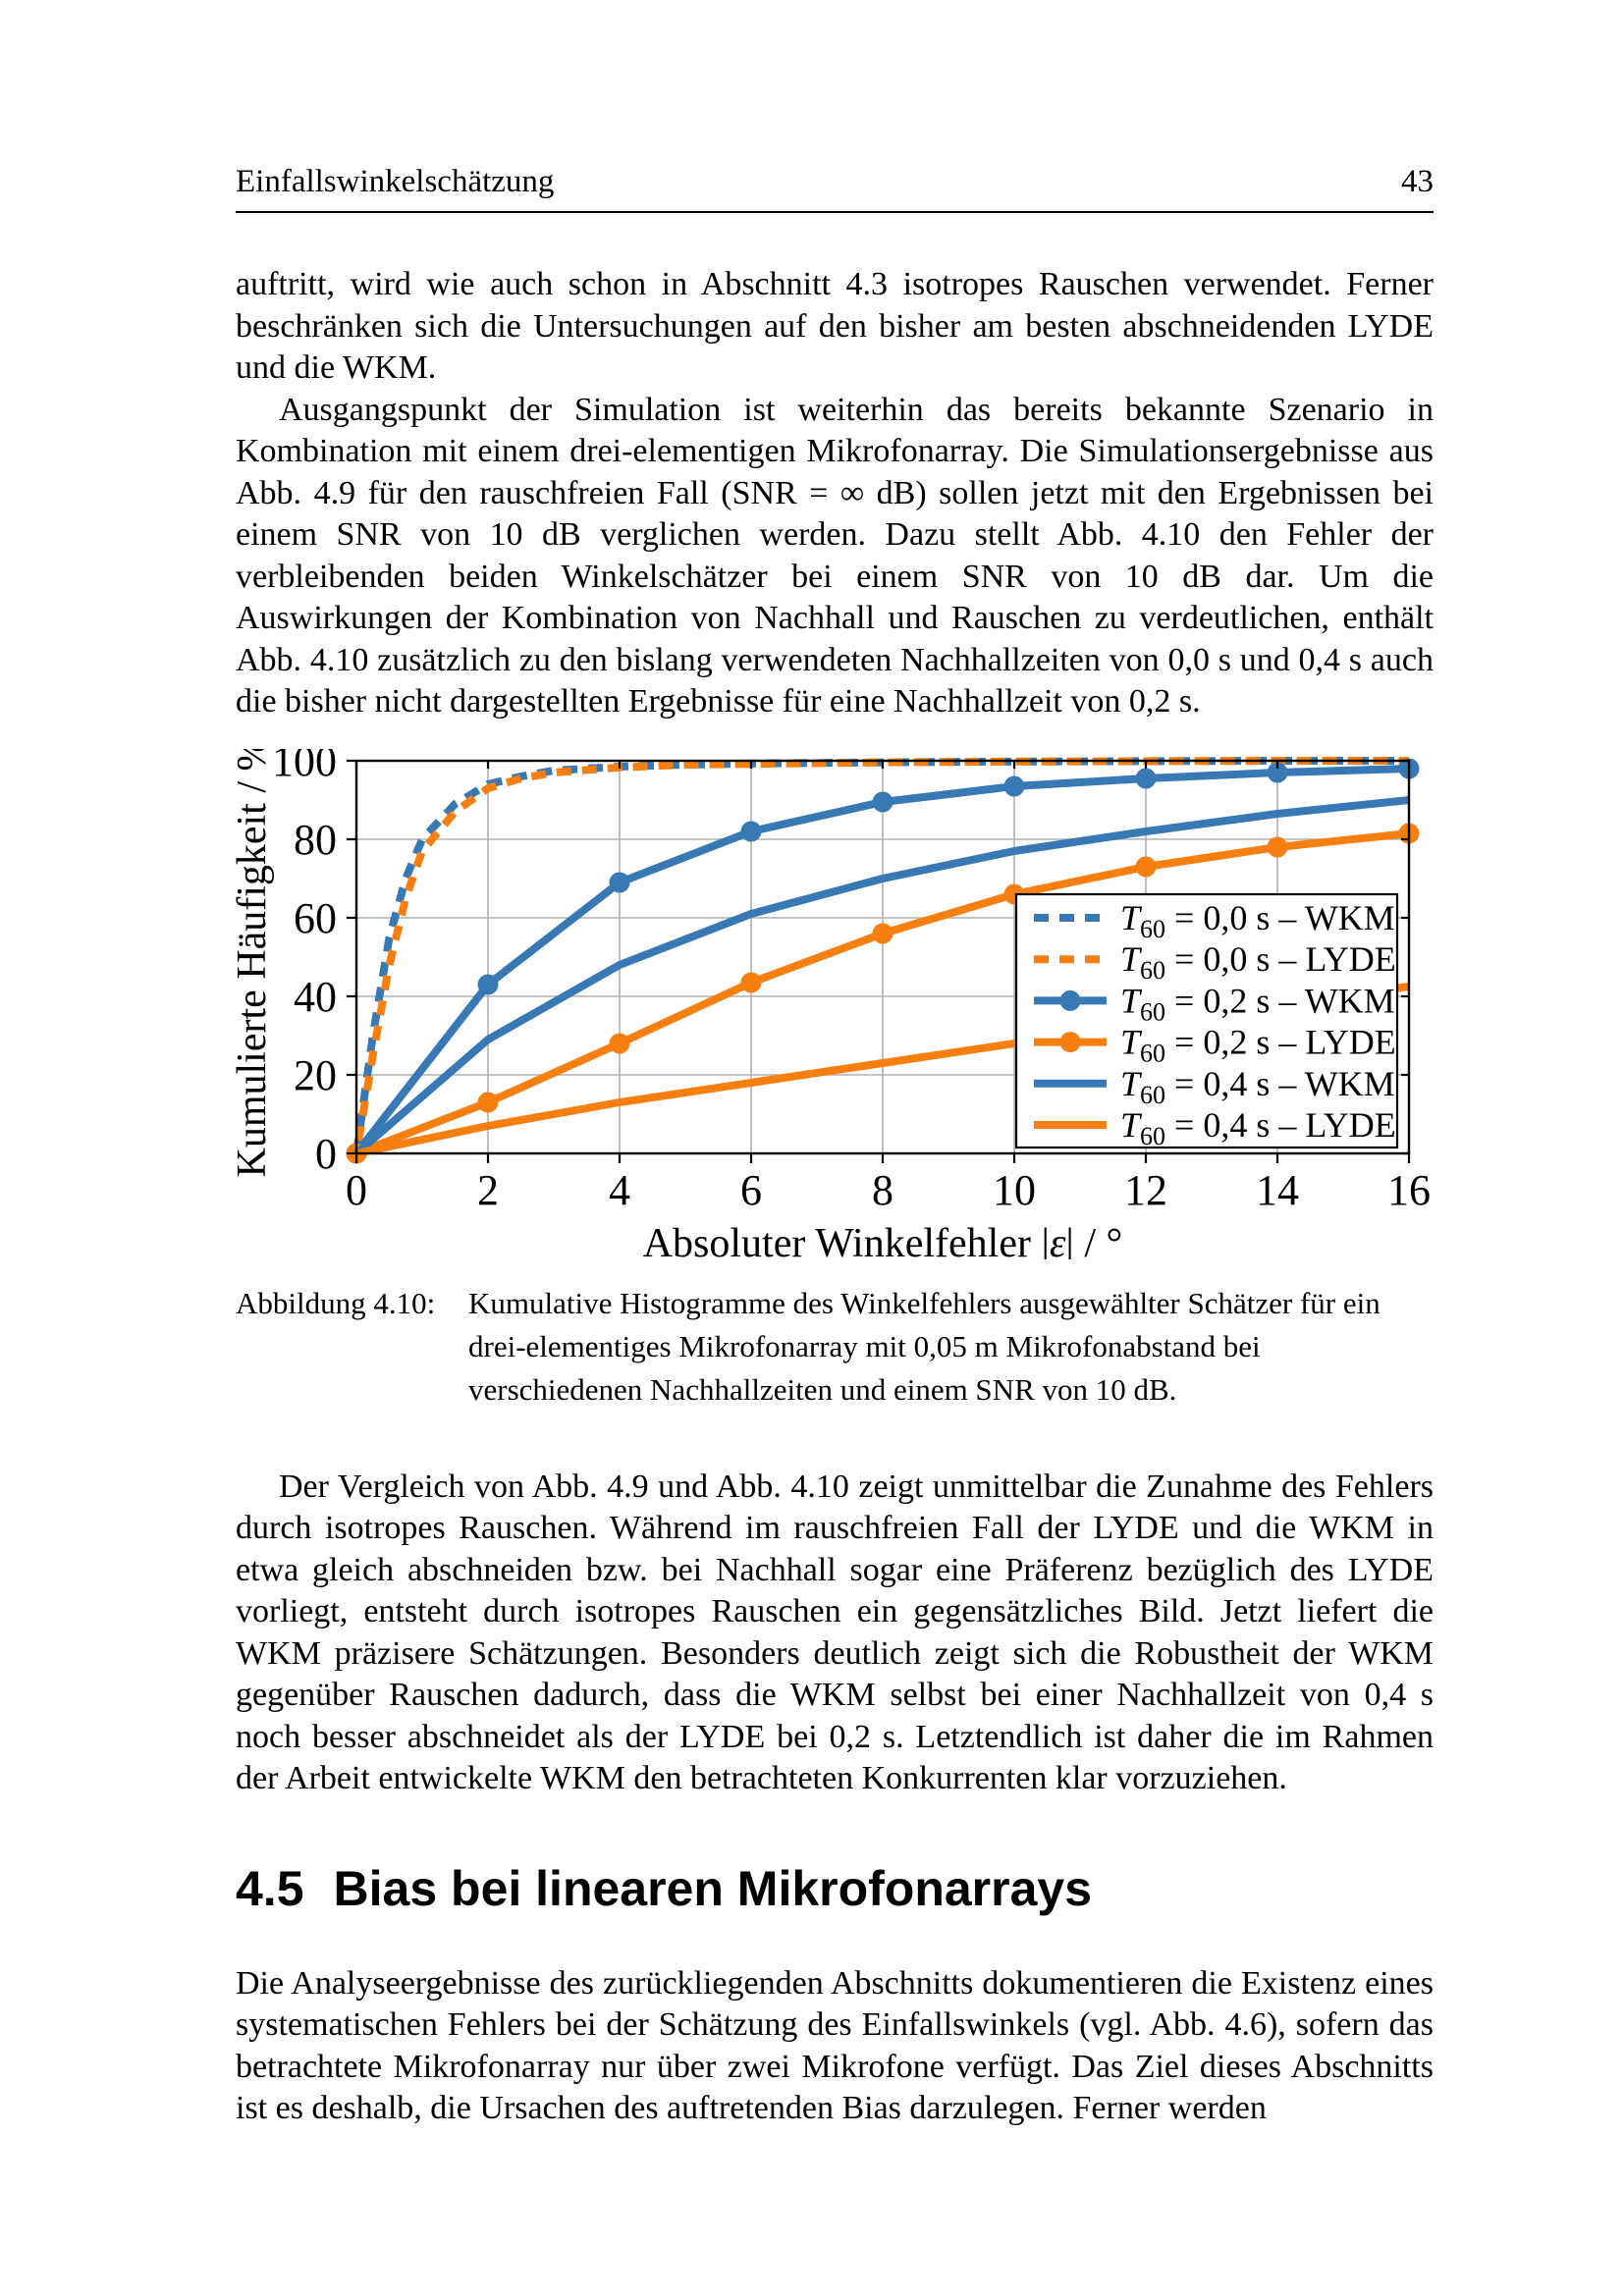 This screenshot has width=1624, height=2296. Describe the element at coordinates (883, 1240) in the screenshot. I see `x-axis-title: Absoluter Winkelfehler |ε| / °` at that location.